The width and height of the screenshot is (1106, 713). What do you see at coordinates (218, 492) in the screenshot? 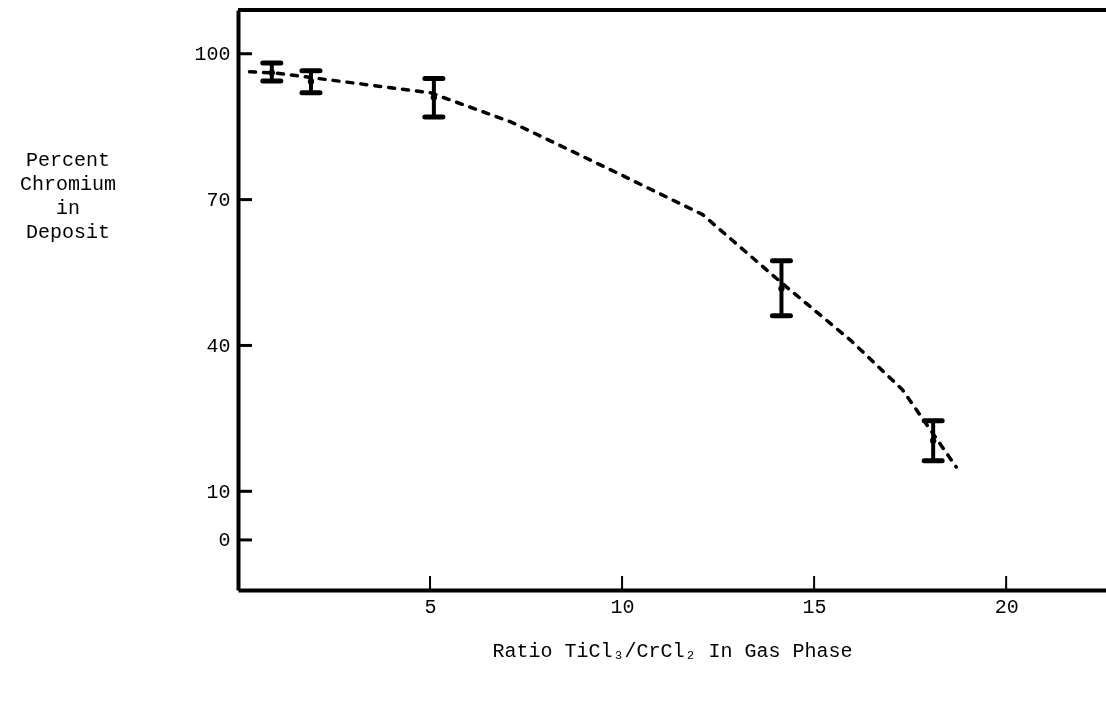
I see `y-tick-label: 10` at bounding box center [218, 492].